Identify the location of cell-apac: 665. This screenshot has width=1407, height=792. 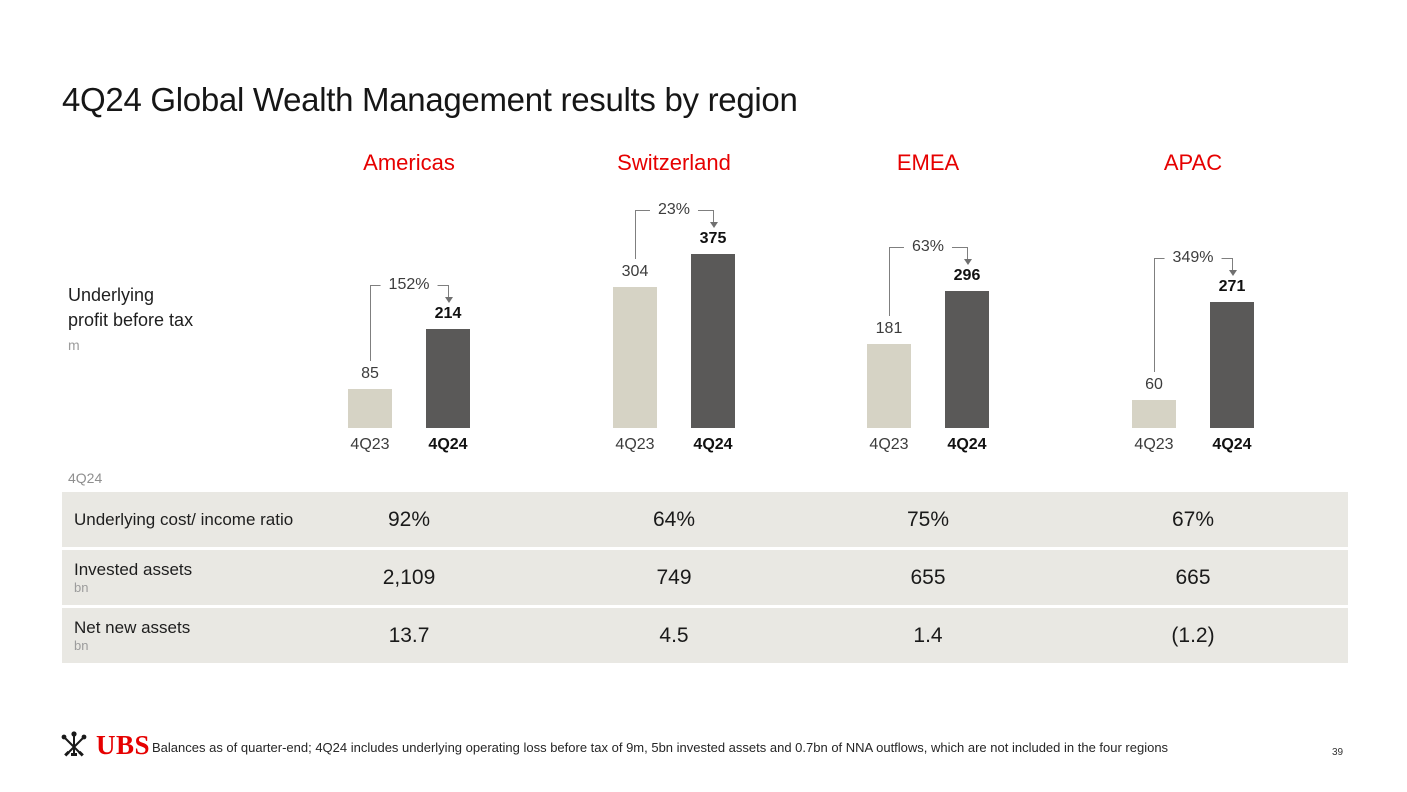
(1193, 577).